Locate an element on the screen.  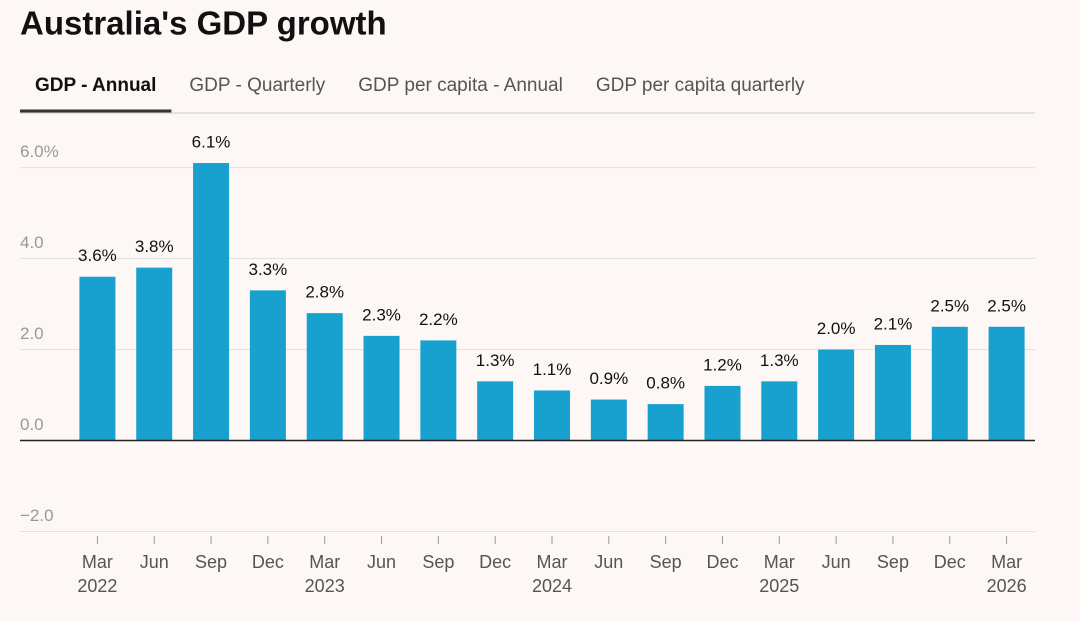
x-tick-year: 2024 is located at coordinates (552, 586).